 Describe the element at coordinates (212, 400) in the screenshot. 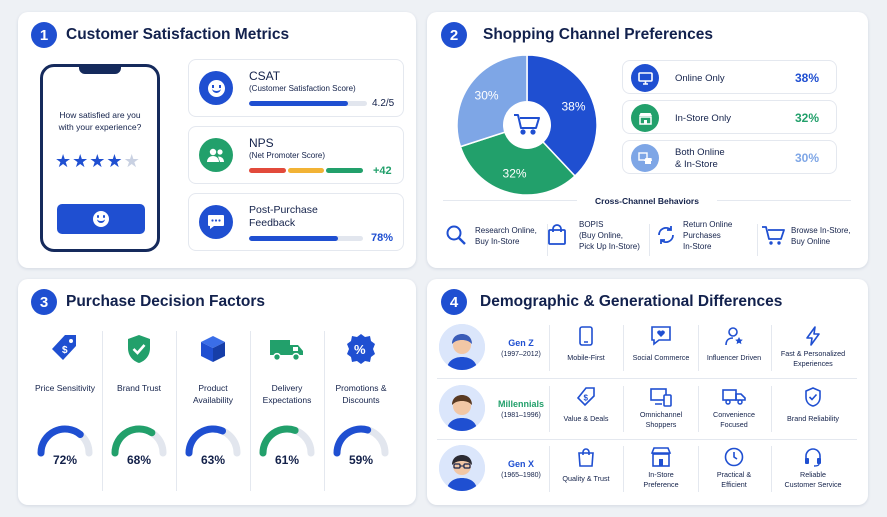

I see `factor-label: Availability` at that location.